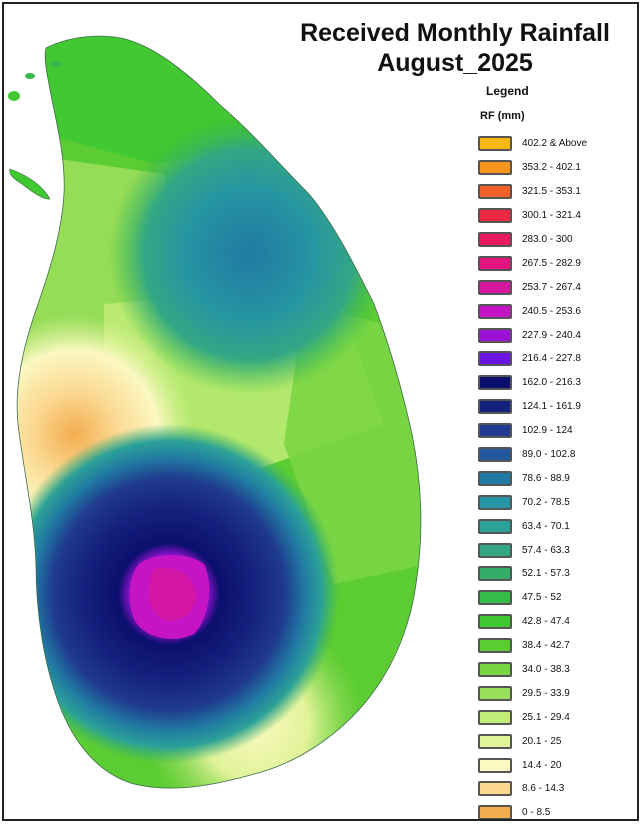  I want to click on legend-item: 34.0 - 38.3, so click(557, 670).